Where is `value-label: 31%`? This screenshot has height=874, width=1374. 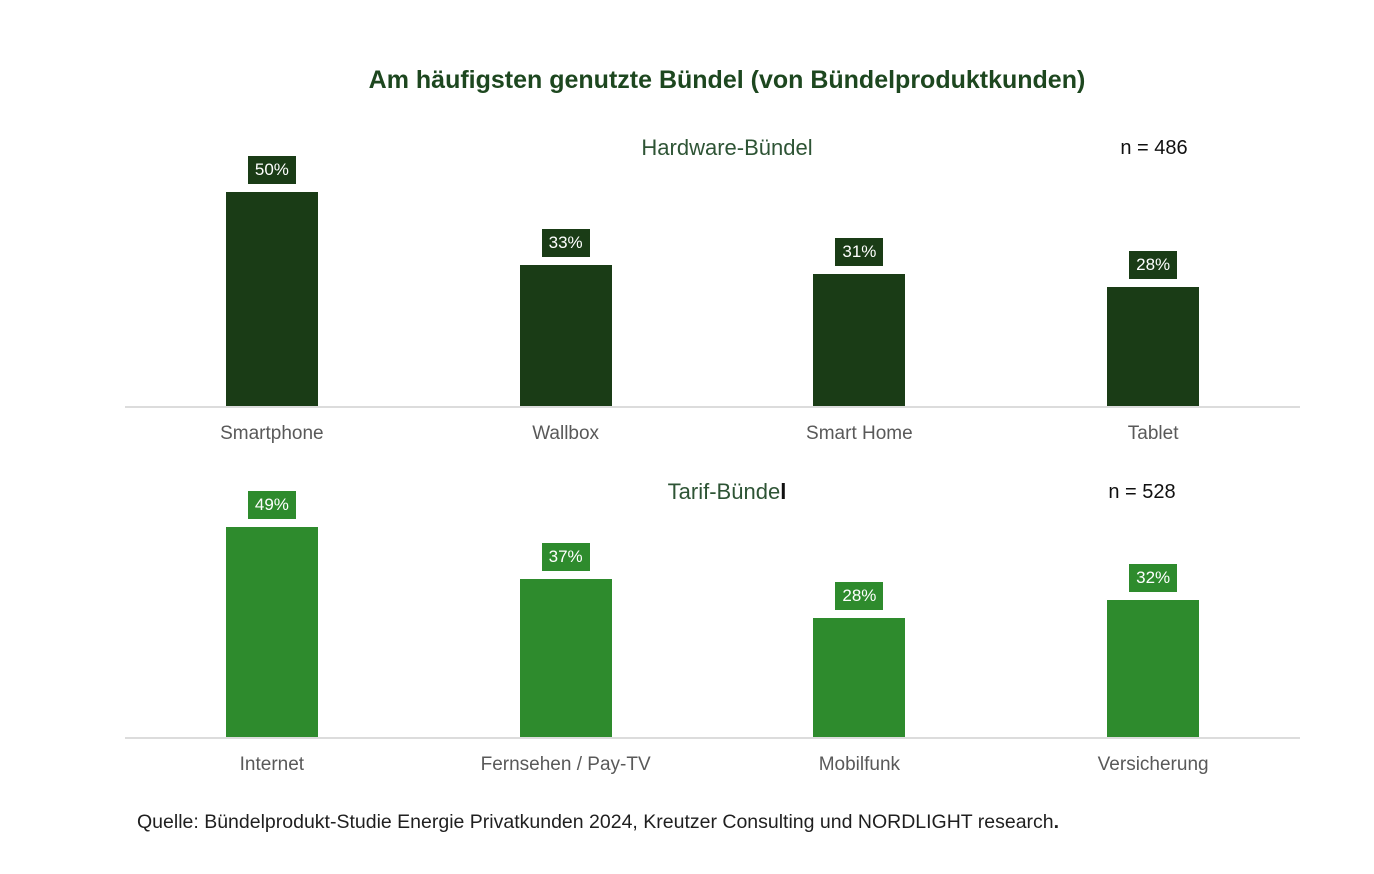
value-label: 31% is located at coordinates (859, 252).